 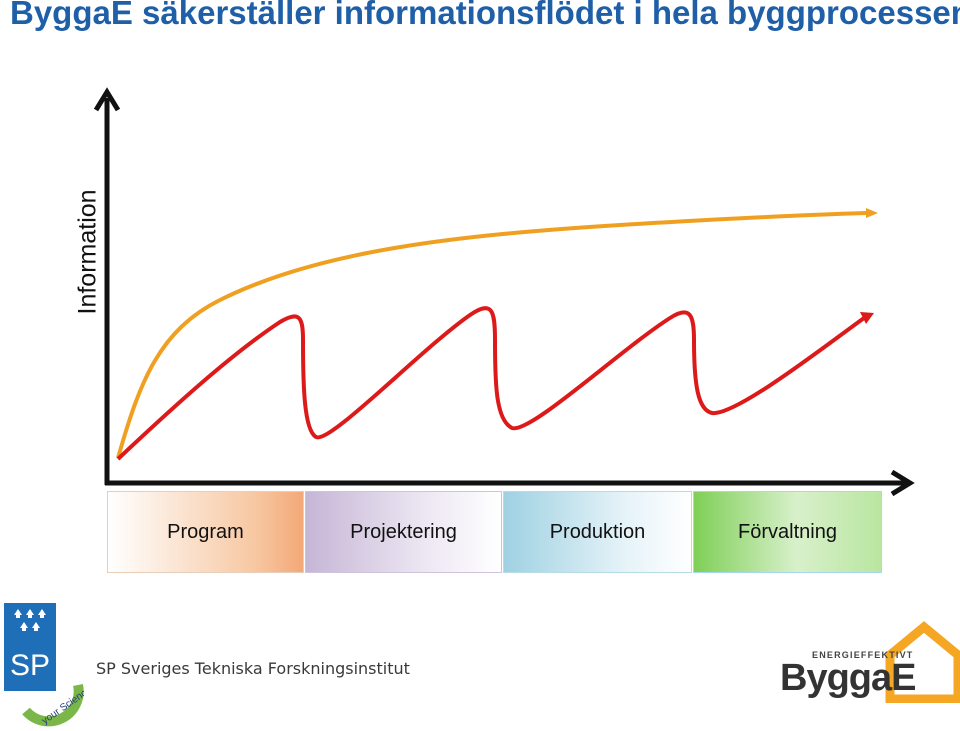 I want to click on byggae-logo: ENERGIEFFEKTIVT ByggaE, so click(x=870, y=662).